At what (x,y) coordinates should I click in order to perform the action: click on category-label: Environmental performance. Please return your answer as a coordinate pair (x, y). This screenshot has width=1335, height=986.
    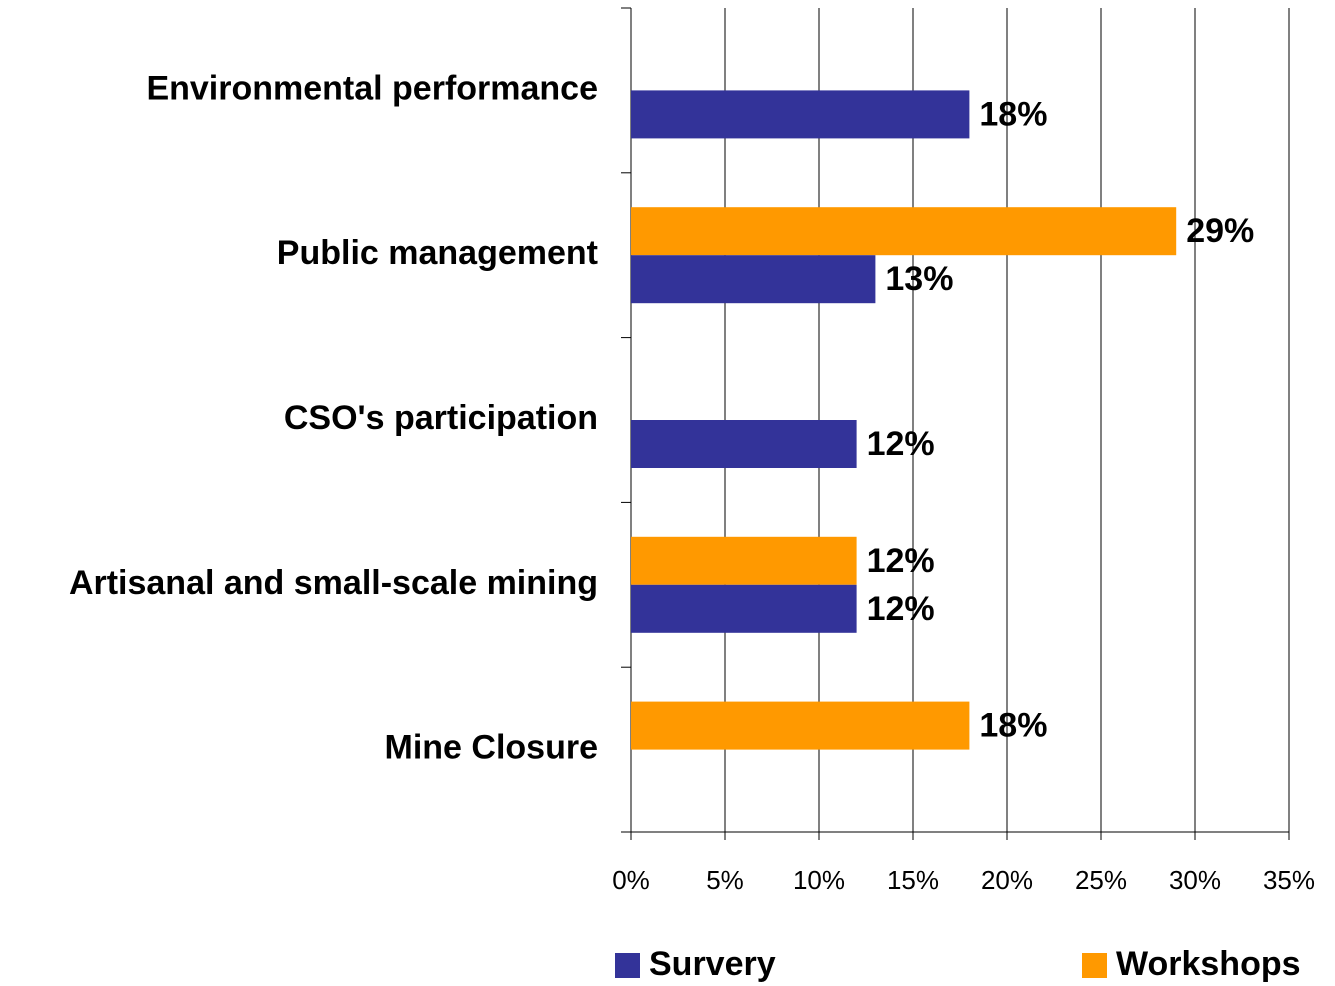
    Looking at the image, I should click on (372, 88).